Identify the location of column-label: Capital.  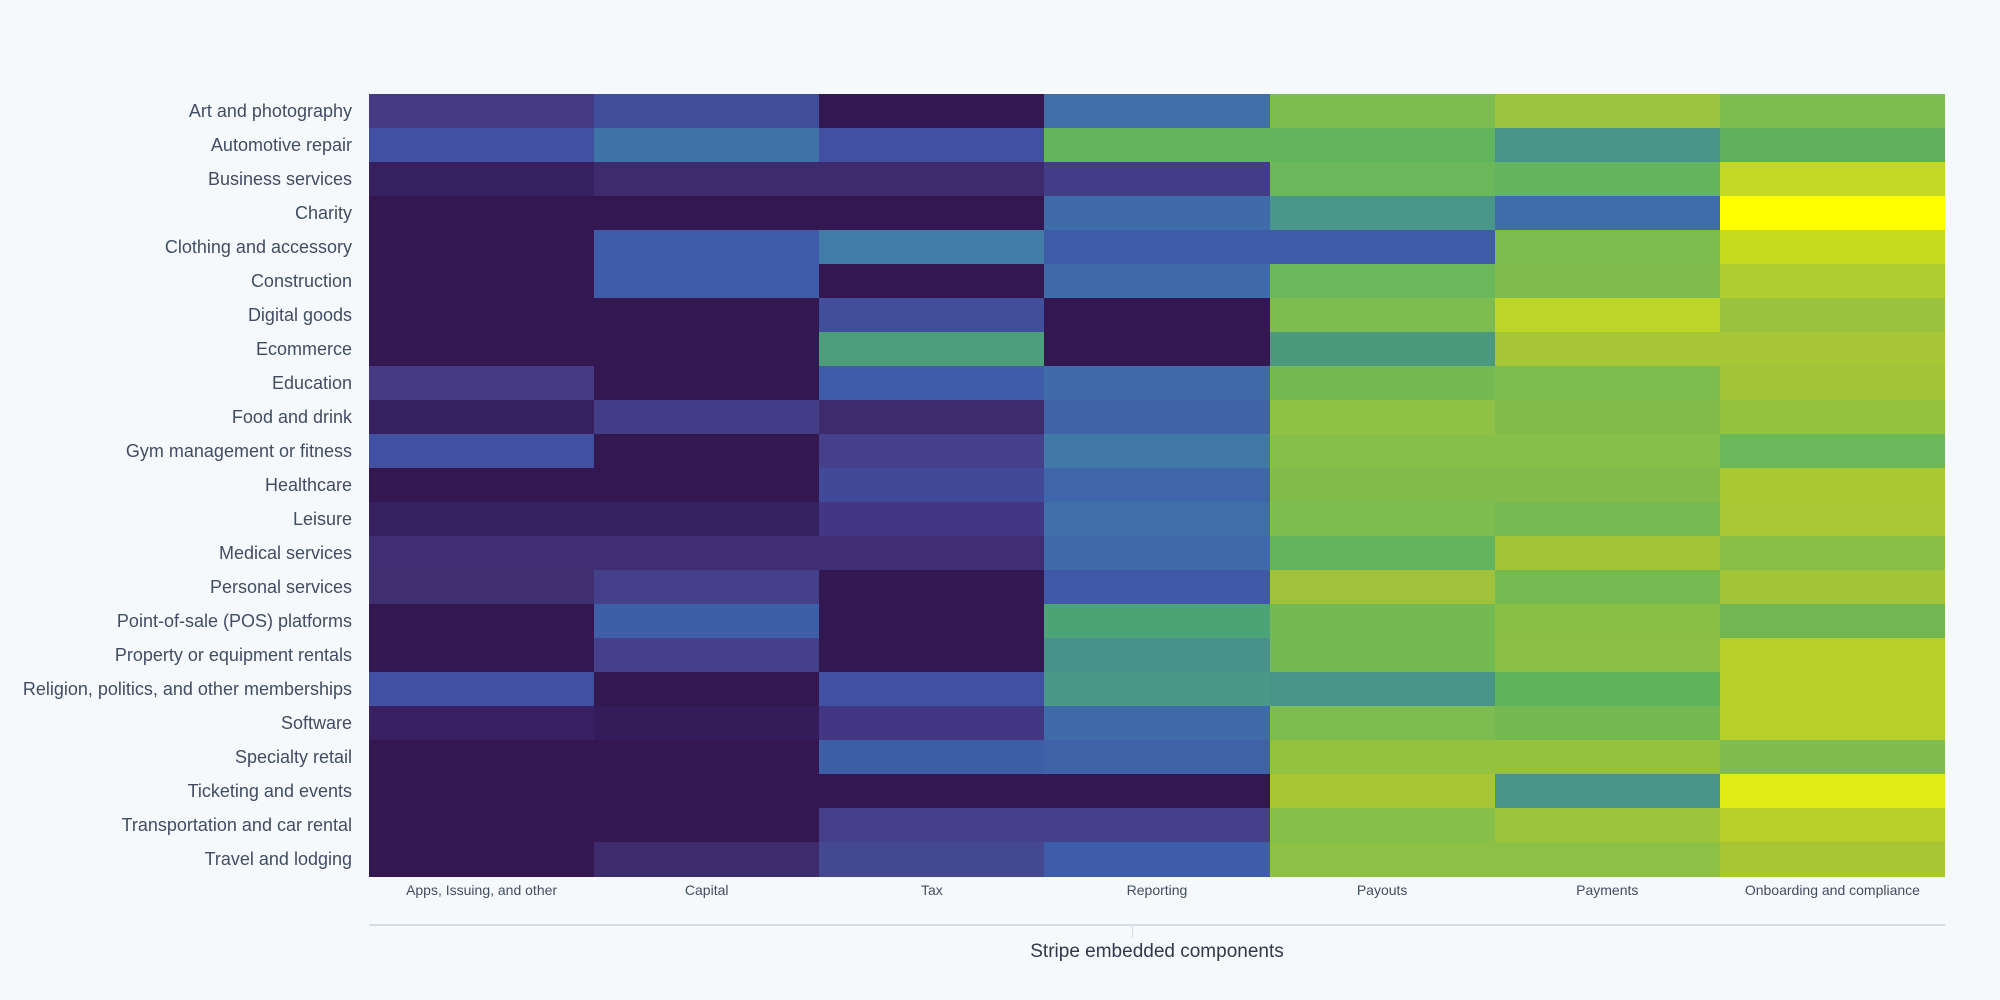
(706, 890).